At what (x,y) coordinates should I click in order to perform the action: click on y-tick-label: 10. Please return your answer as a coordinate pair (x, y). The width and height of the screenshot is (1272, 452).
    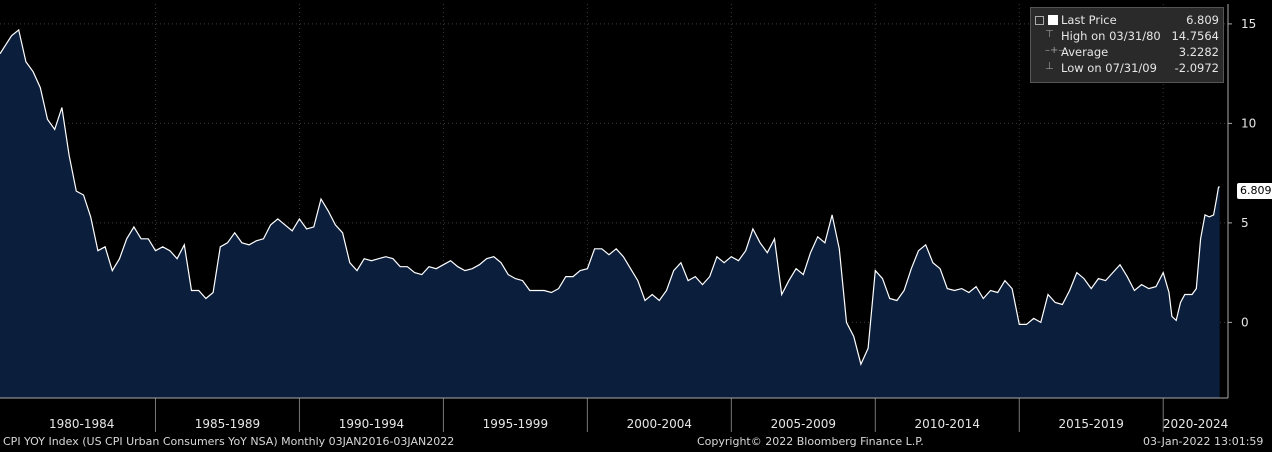
    Looking at the image, I should click on (1248, 123).